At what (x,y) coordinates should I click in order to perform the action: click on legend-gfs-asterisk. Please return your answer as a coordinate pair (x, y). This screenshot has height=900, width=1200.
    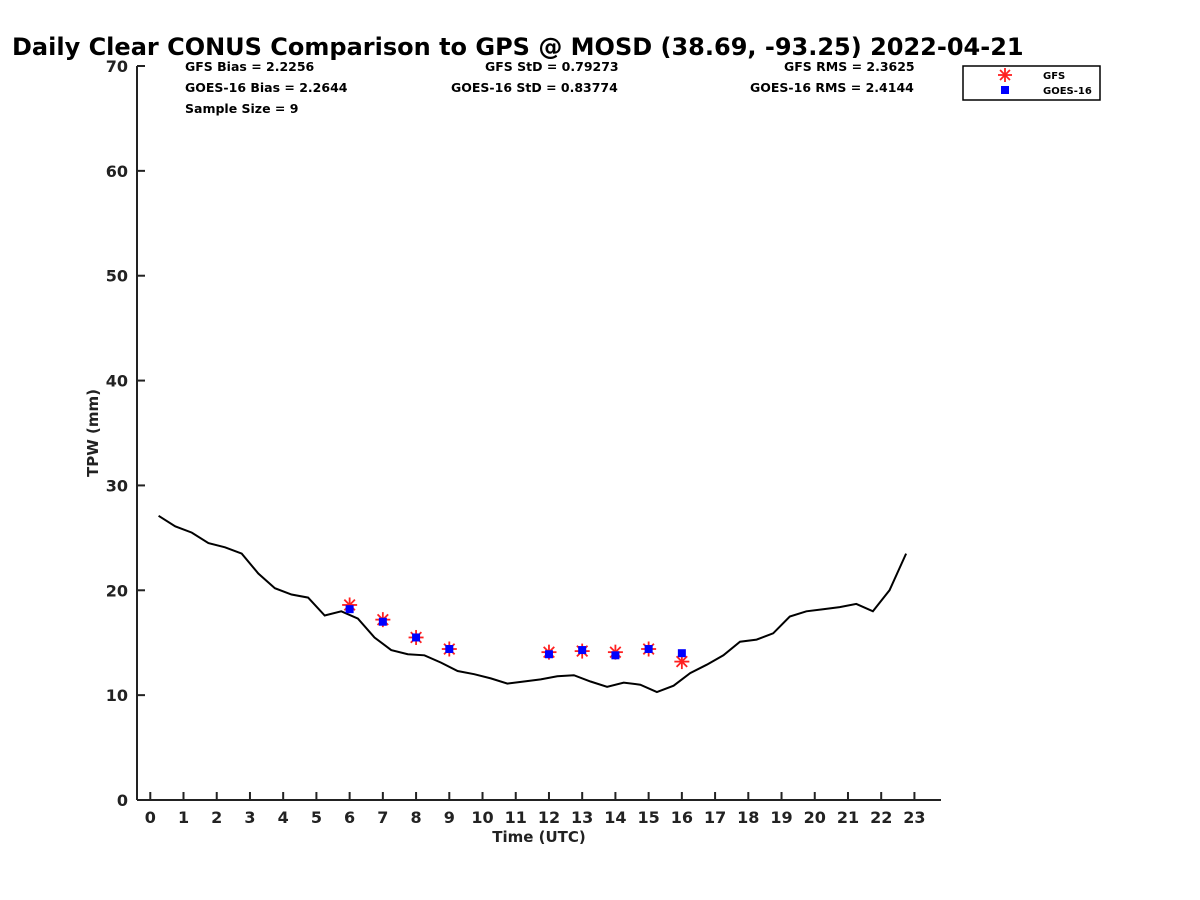
    Looking at the image, I should click on (1005, 75).